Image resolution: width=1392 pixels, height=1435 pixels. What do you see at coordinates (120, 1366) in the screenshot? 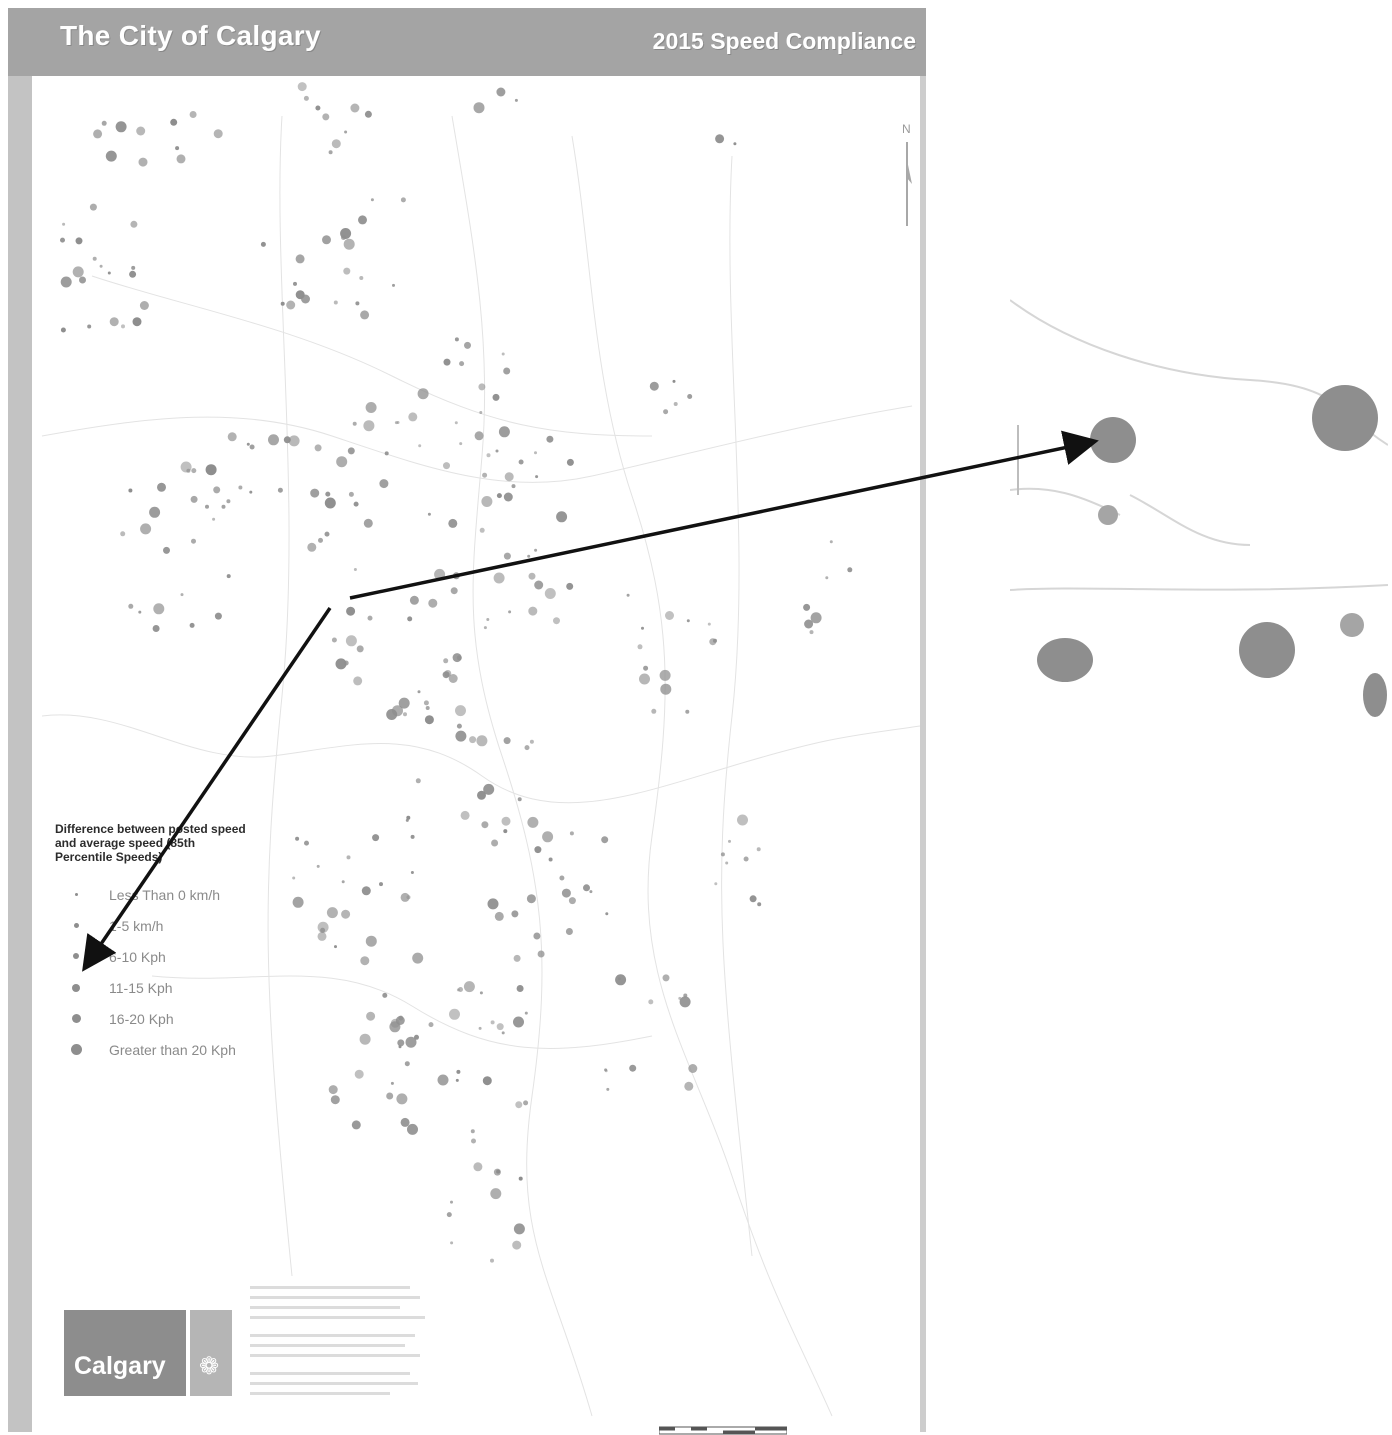
I see `logo-text: Calgary` at bounding box center [120, 1366].